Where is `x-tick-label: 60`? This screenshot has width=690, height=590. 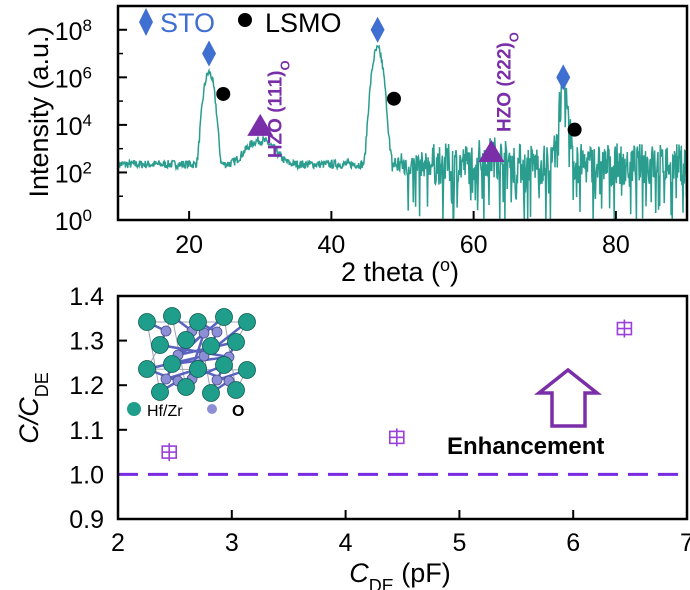 x-tick-label: 60 is located at coordinates (474, 245).